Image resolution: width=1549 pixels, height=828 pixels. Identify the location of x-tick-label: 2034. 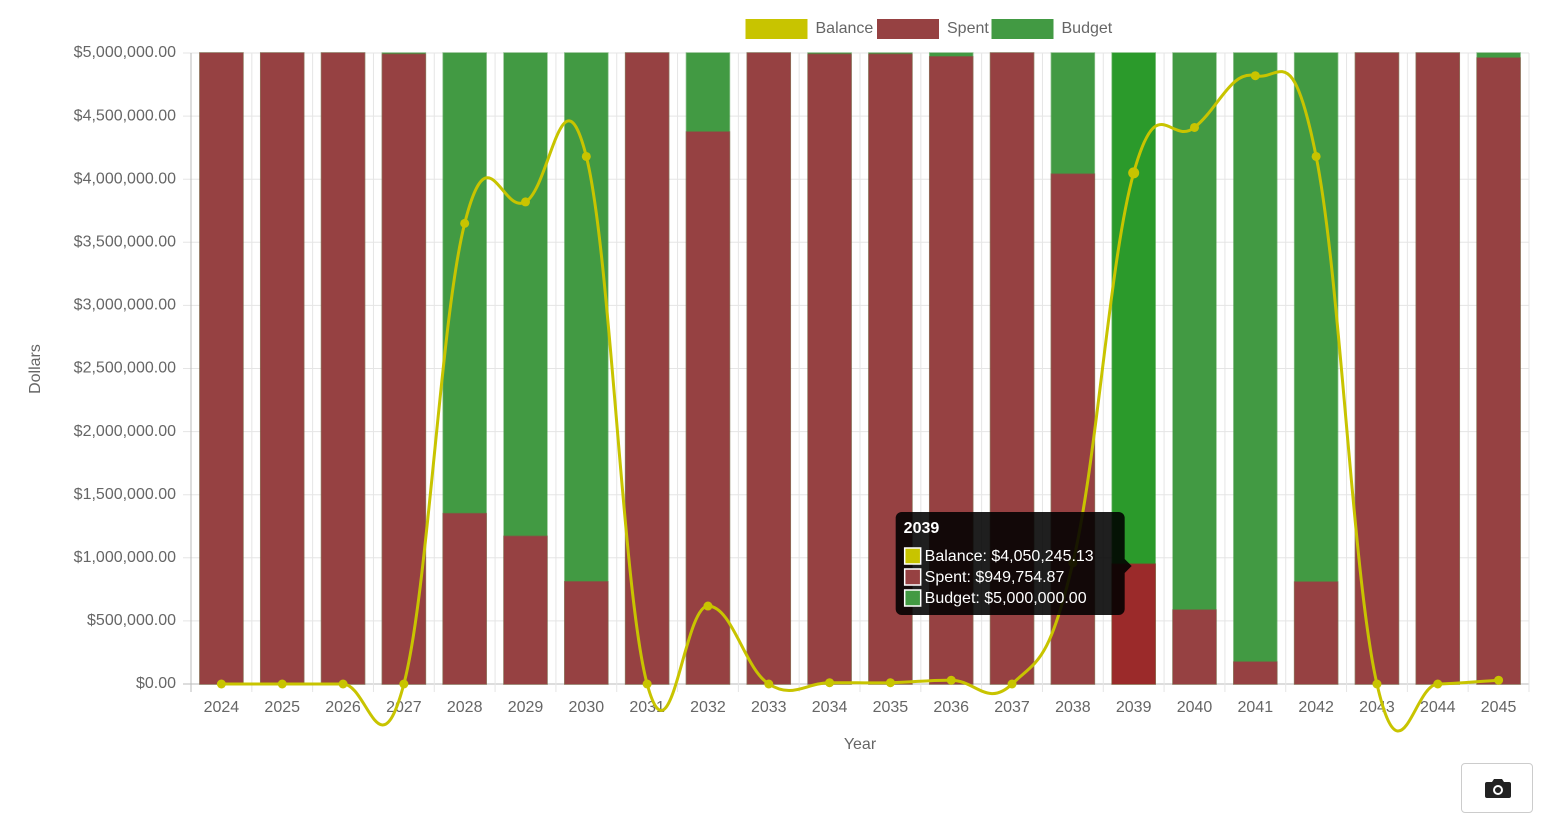
(830, 707).